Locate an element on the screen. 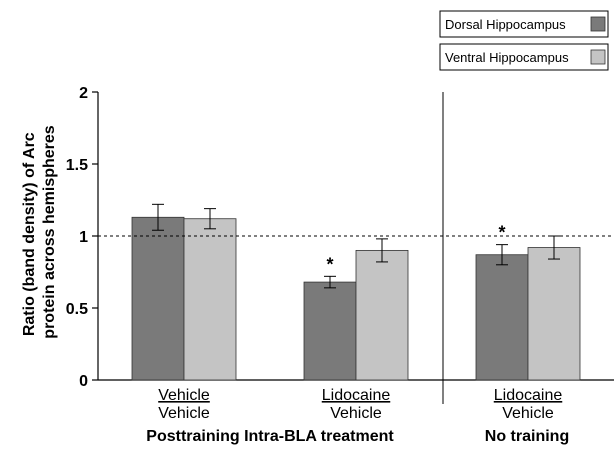  y-axis-label-line2: protein across hemispheres is located at coordinates (49, 232).